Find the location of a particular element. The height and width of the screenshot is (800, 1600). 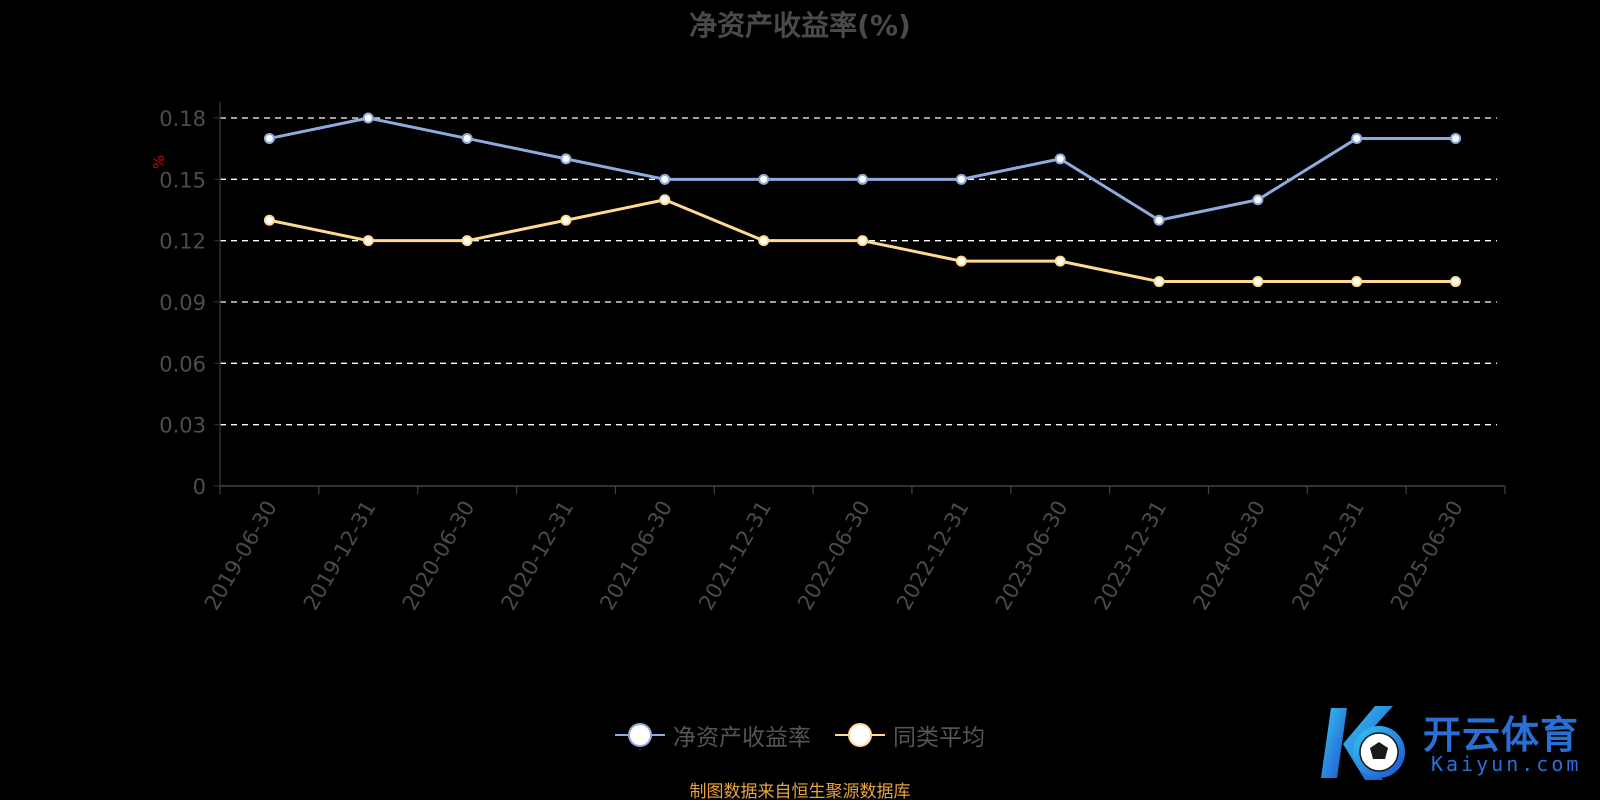

x-tick-label: 2021-06-30 is located at coordinates (636, 556).